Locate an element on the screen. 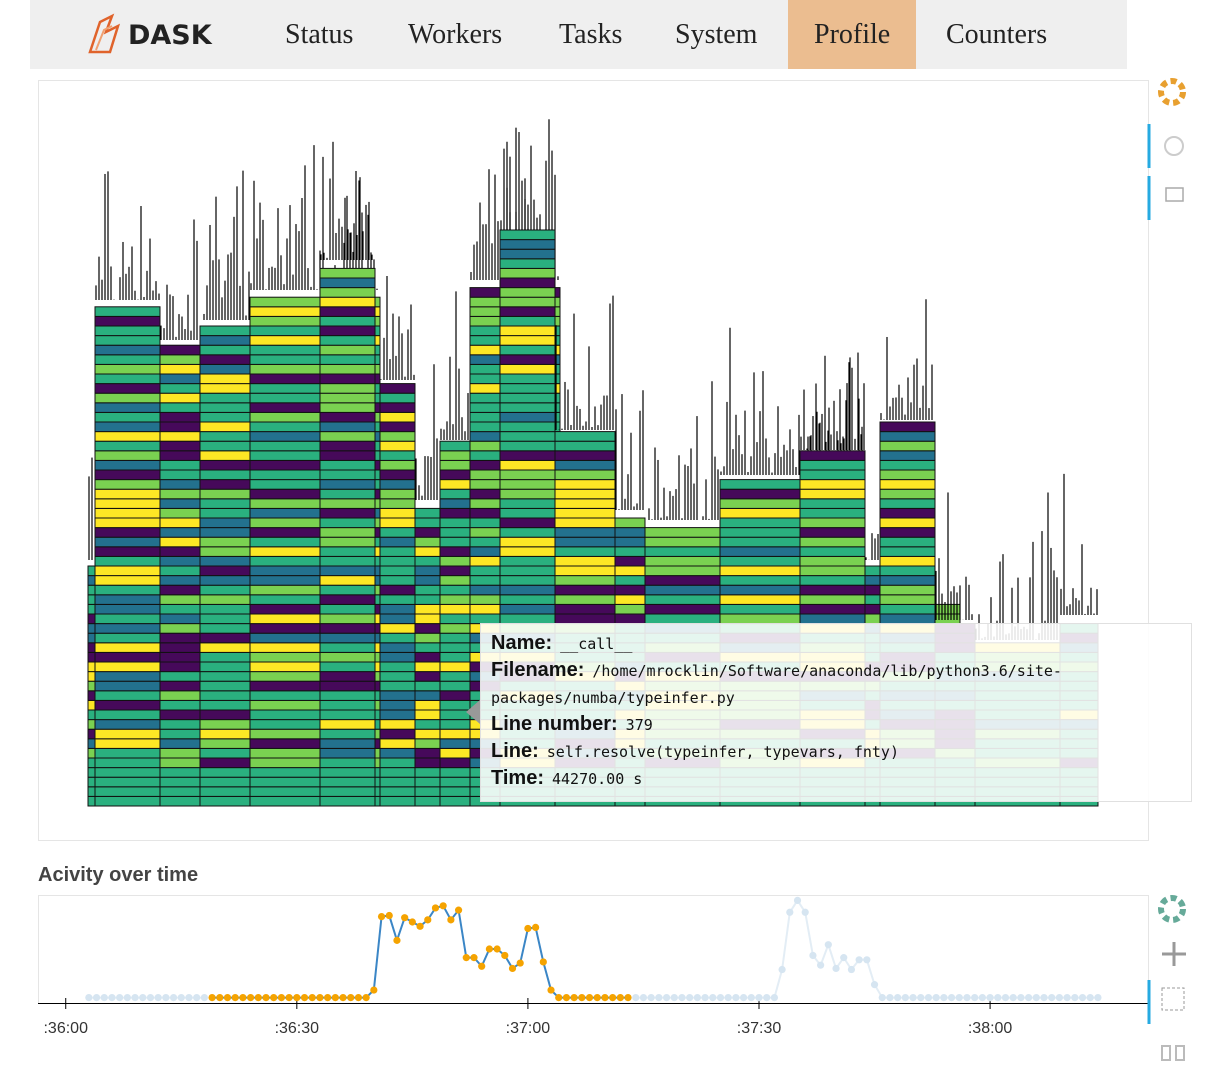 The height and width of the screenshot is (1081, 1209). nav-item: Profile is located at coordinates (852, 34).